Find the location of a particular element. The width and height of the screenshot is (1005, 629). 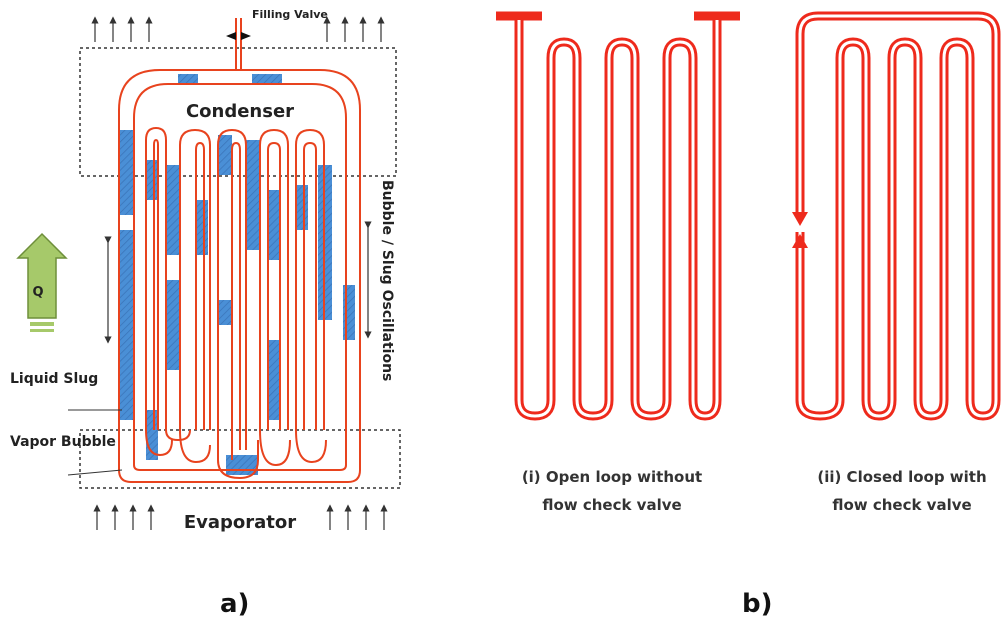

open-loop-caption-line1: (i) Open loop without is located at coordinates (612, 477).